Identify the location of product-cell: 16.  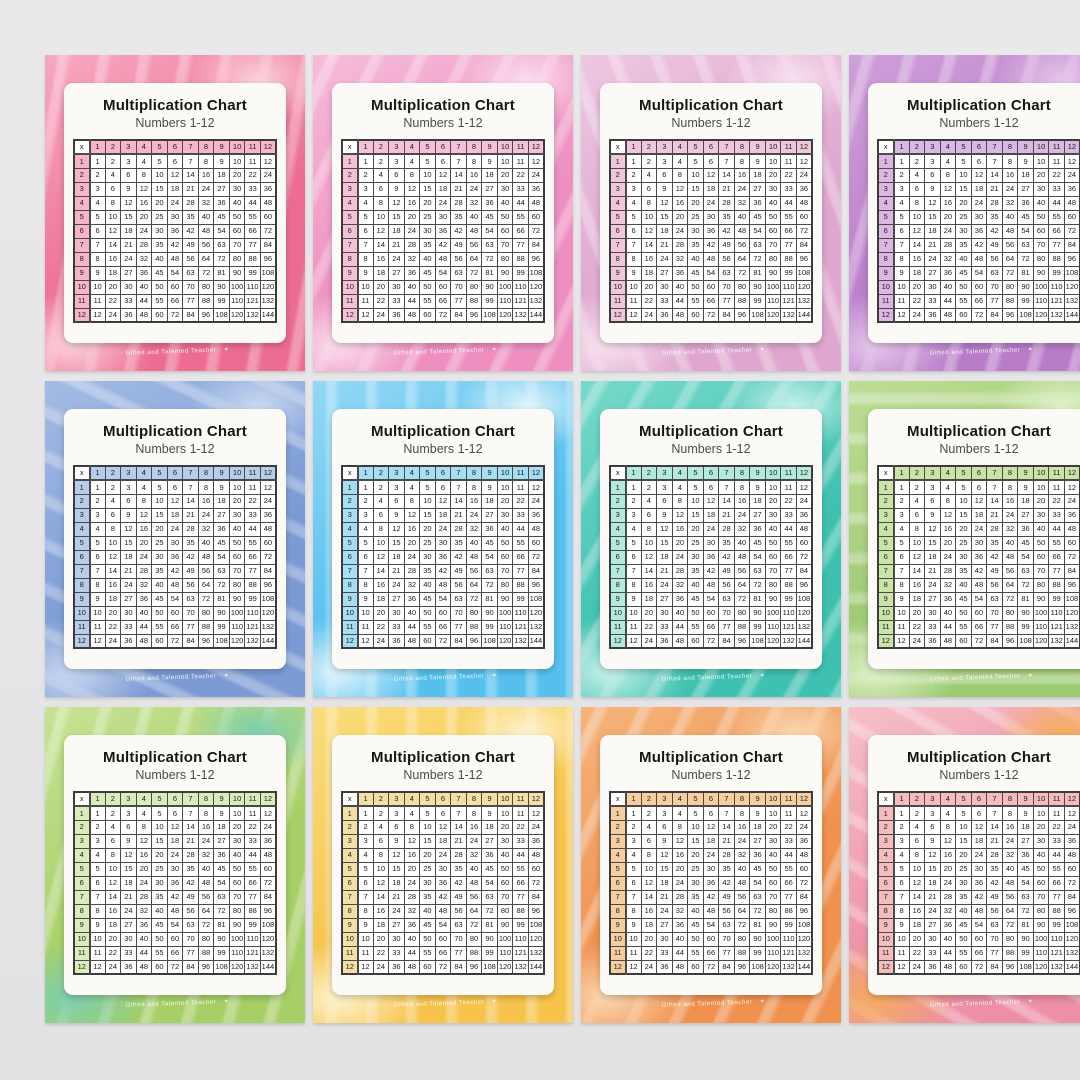
(412, 855).